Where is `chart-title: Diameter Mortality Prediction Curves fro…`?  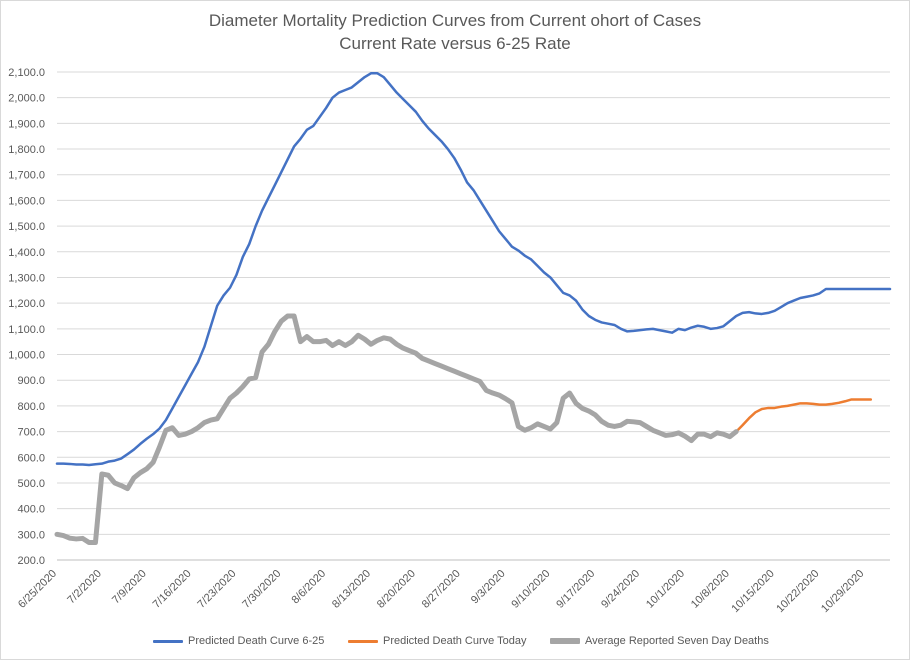 chart-title: Diameter Mortality Prediction Curves fro… is located at coordinates (455, 20).